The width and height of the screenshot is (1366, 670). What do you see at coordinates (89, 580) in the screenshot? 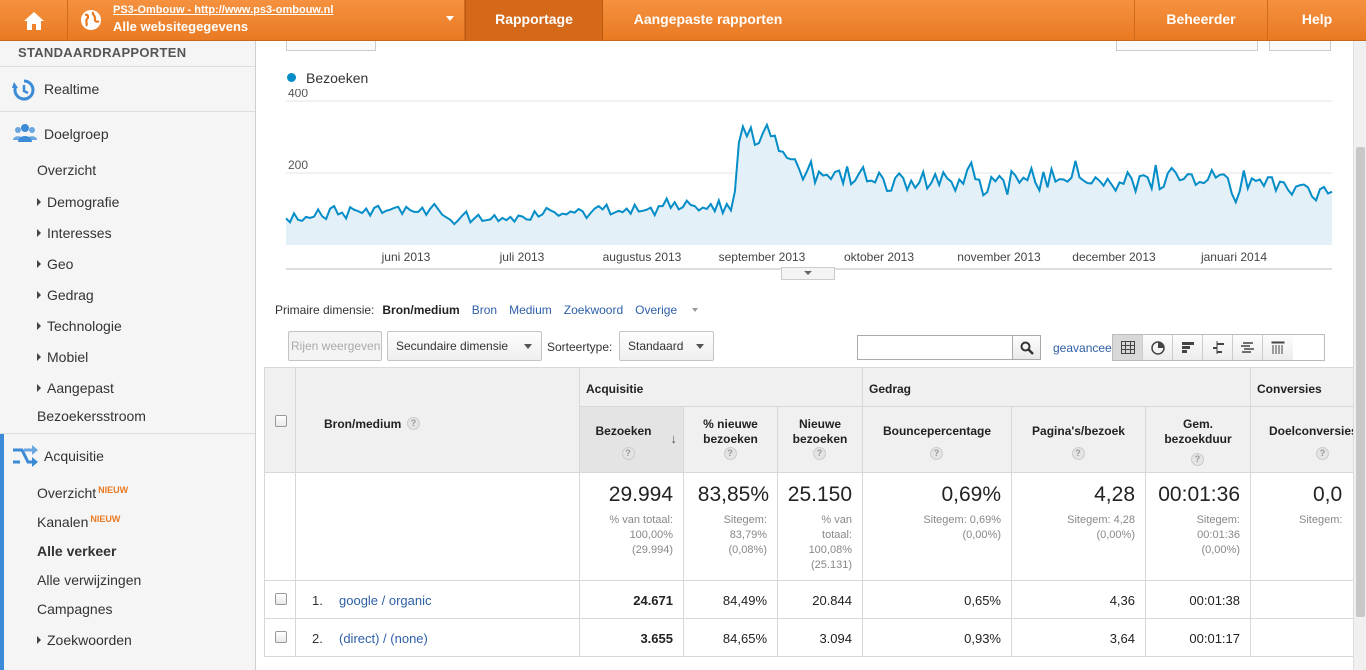
I see `sidebar-item-alle-verwijzingen: Alle verwijzingen` at bounding box center [89, 580].